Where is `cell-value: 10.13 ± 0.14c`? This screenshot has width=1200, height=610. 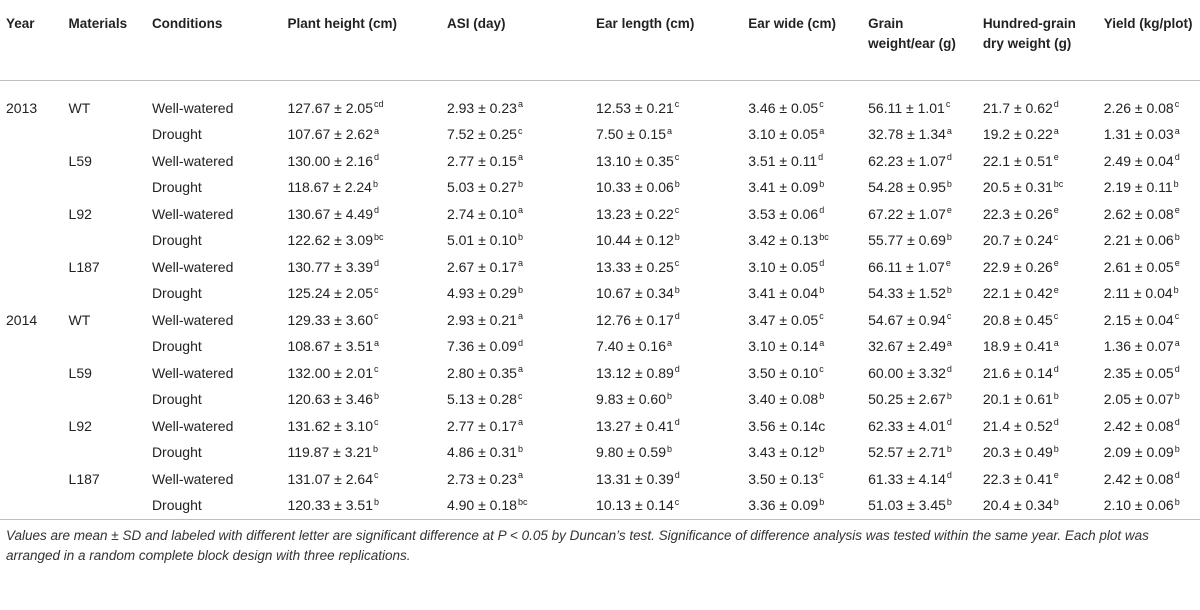 cell-value: 10.13 ± 0.14c is located at coordinates (666, 506).